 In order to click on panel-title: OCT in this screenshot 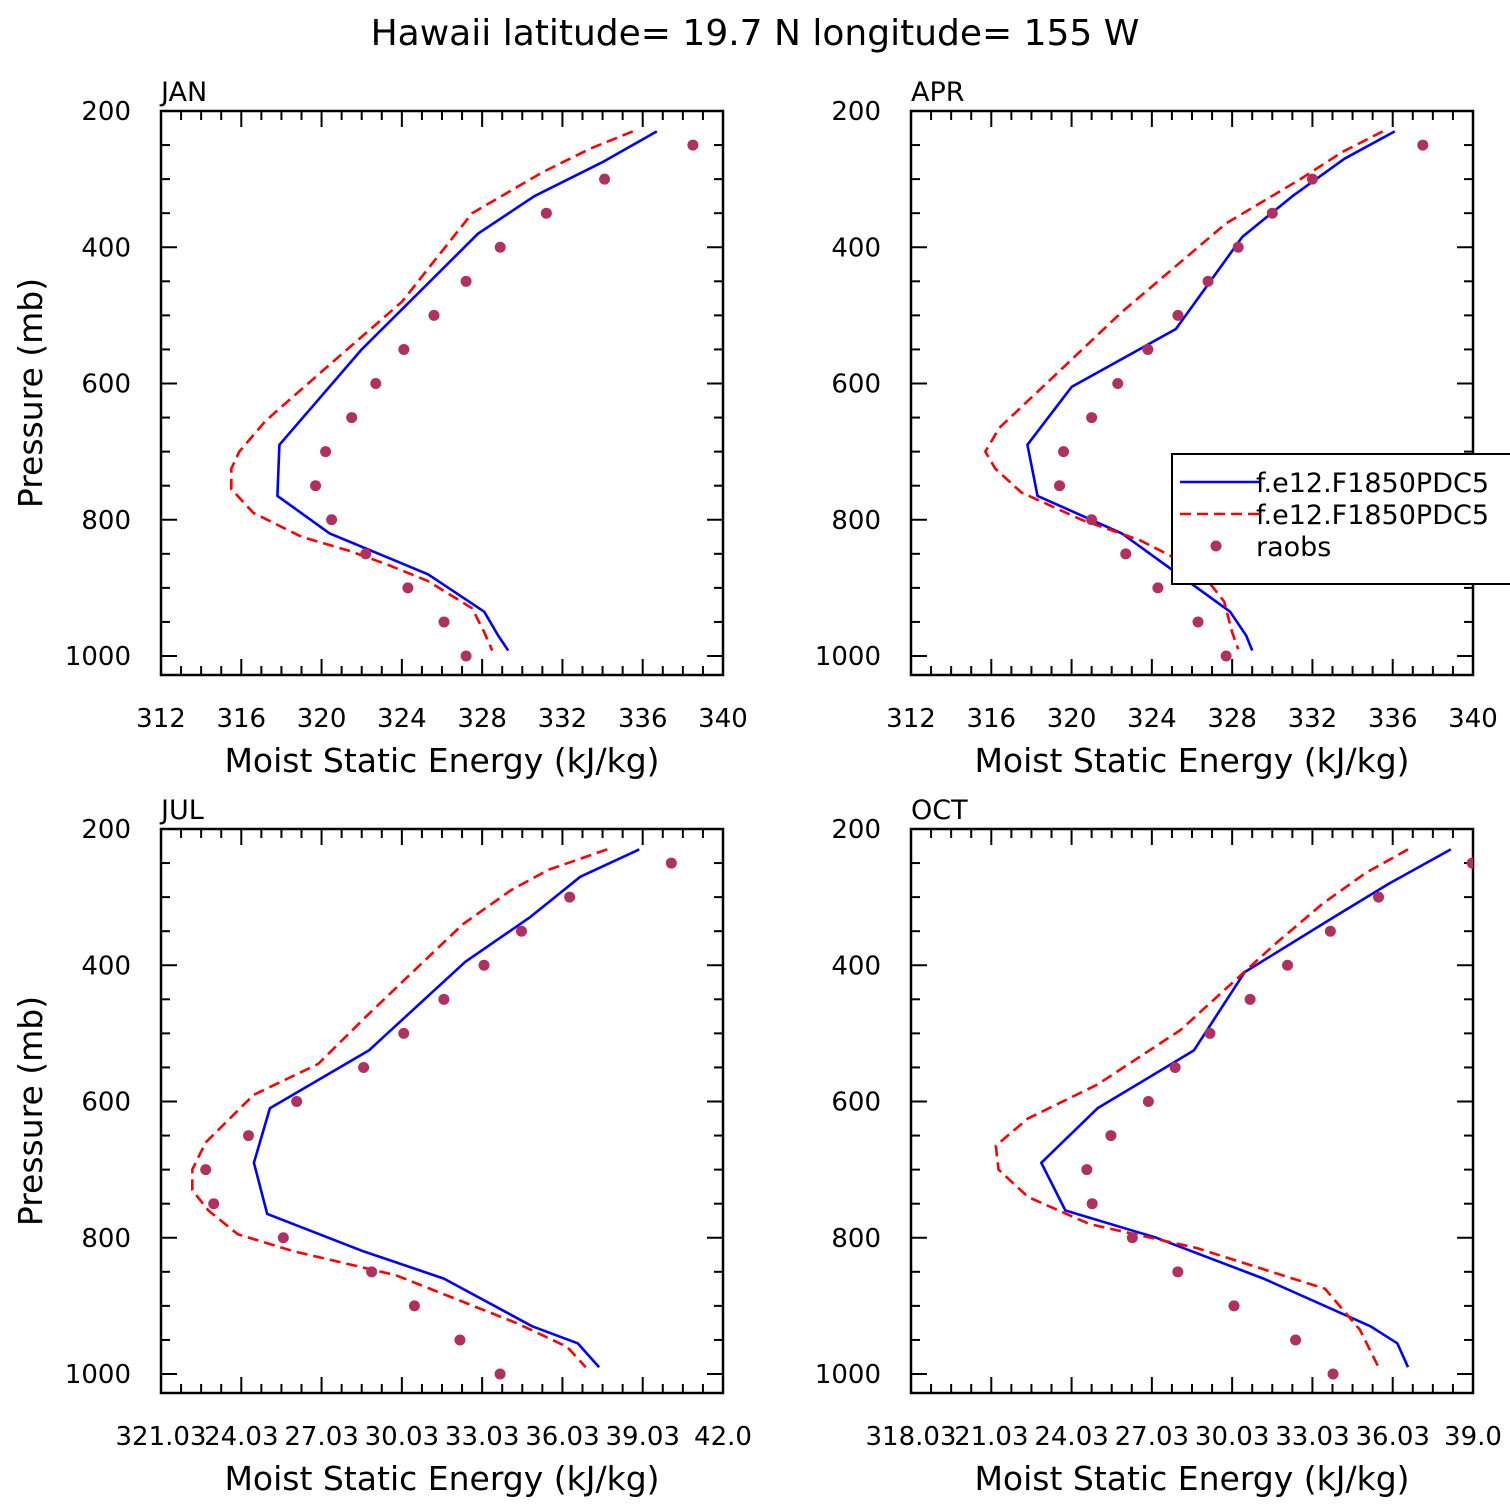, I will do `click(939, 810)`.